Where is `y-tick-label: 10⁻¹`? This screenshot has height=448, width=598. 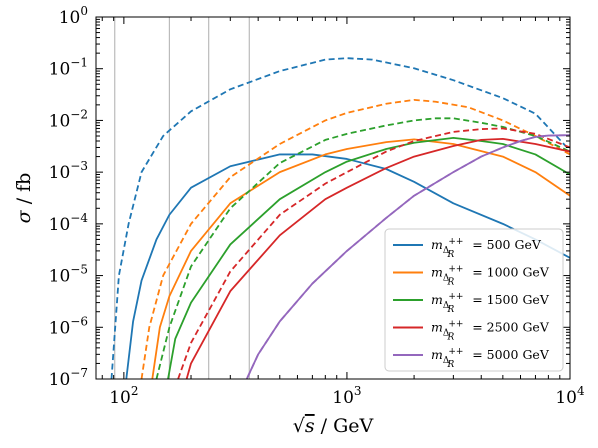
y-tick-label: 10⁻¹ is located at coordinates (68, 68).